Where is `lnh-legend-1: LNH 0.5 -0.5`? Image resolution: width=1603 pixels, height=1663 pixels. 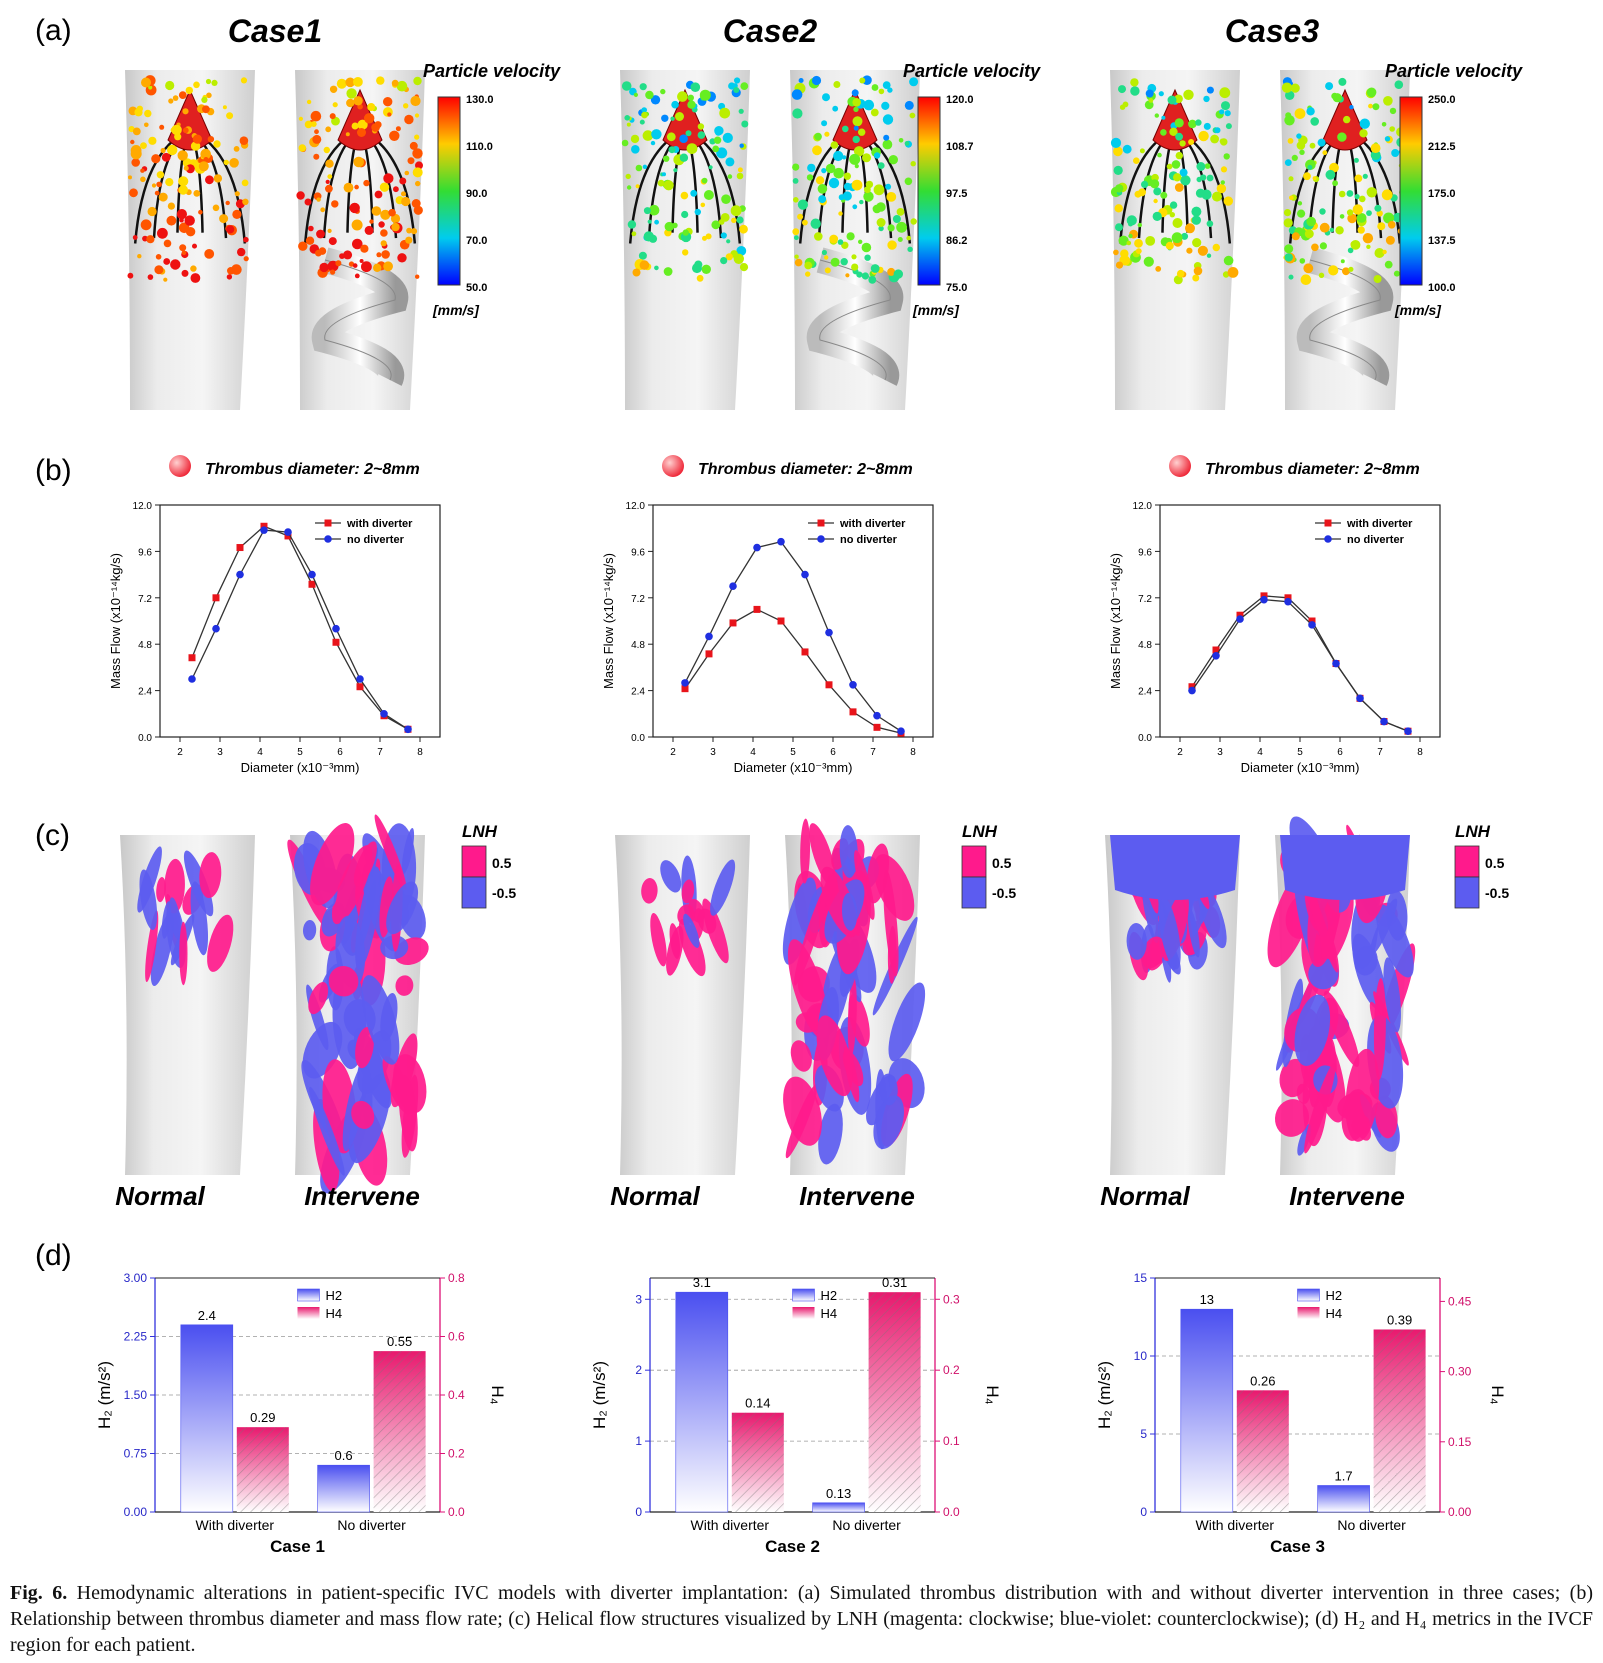 lnh-legend-1: LNH 0.5 -0.5 is located at coordinates (488, 865).